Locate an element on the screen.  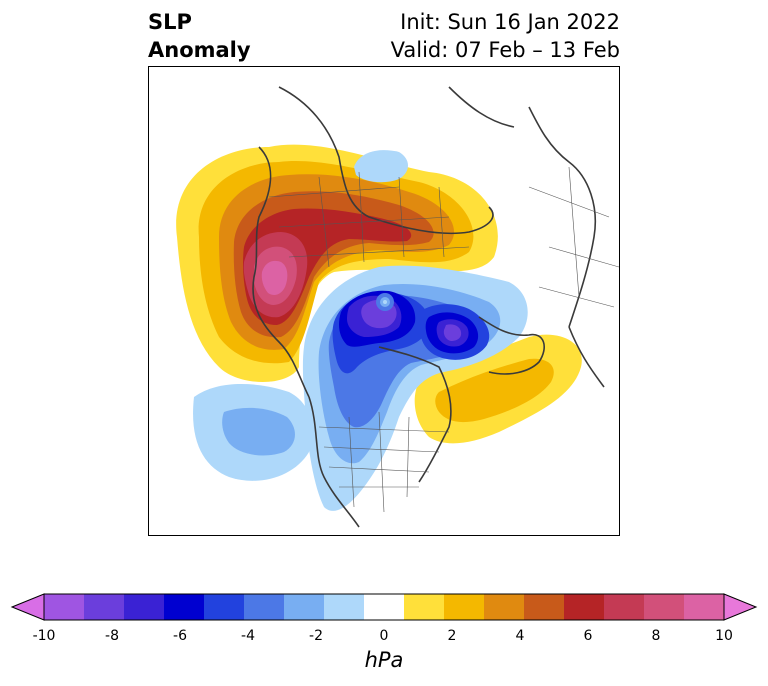
colorbar is located at coordinates (384, 607).